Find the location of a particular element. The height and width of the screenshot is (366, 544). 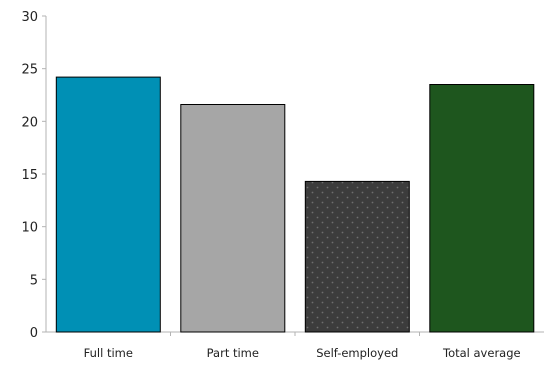

x-tick-label: Part time is located at coordinates (233, 353).